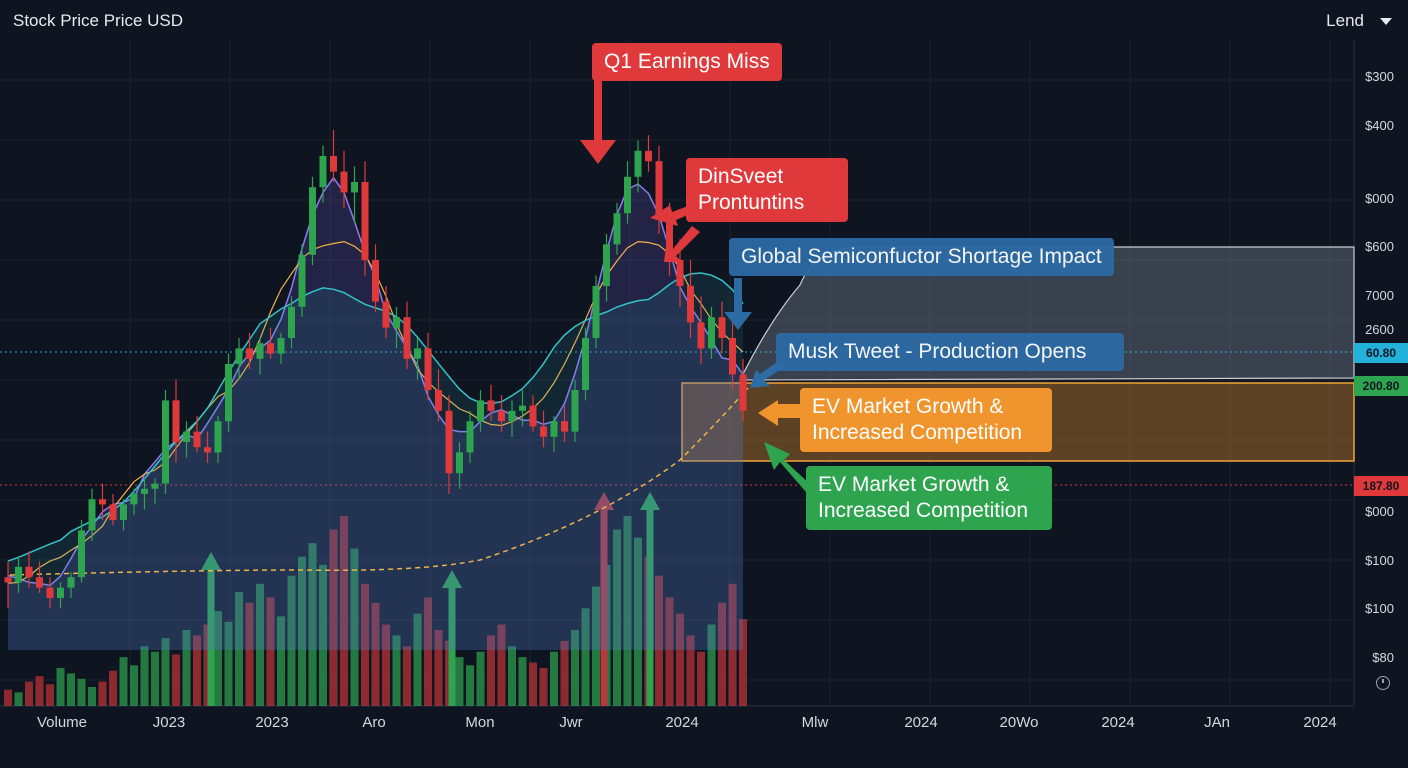 The image size is (1408, 768). What do you see at coordinates (1381, 486) in the screenshot?
I see `y-axis-label: 187.80` at bounding box center [1381, 486].